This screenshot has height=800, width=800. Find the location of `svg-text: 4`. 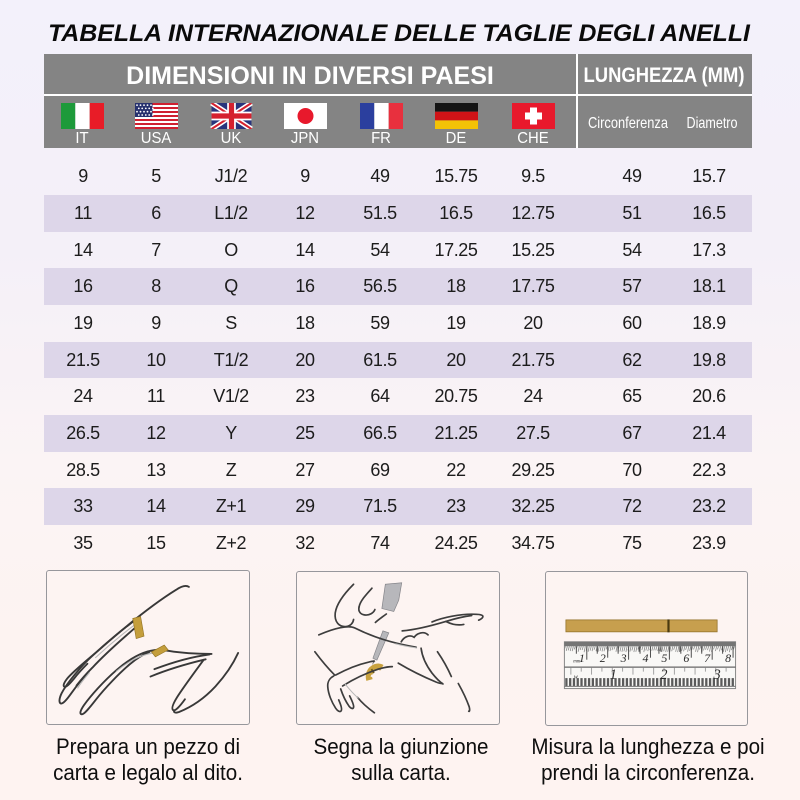

svg-text: 4 is located at coordinates (646, 658).